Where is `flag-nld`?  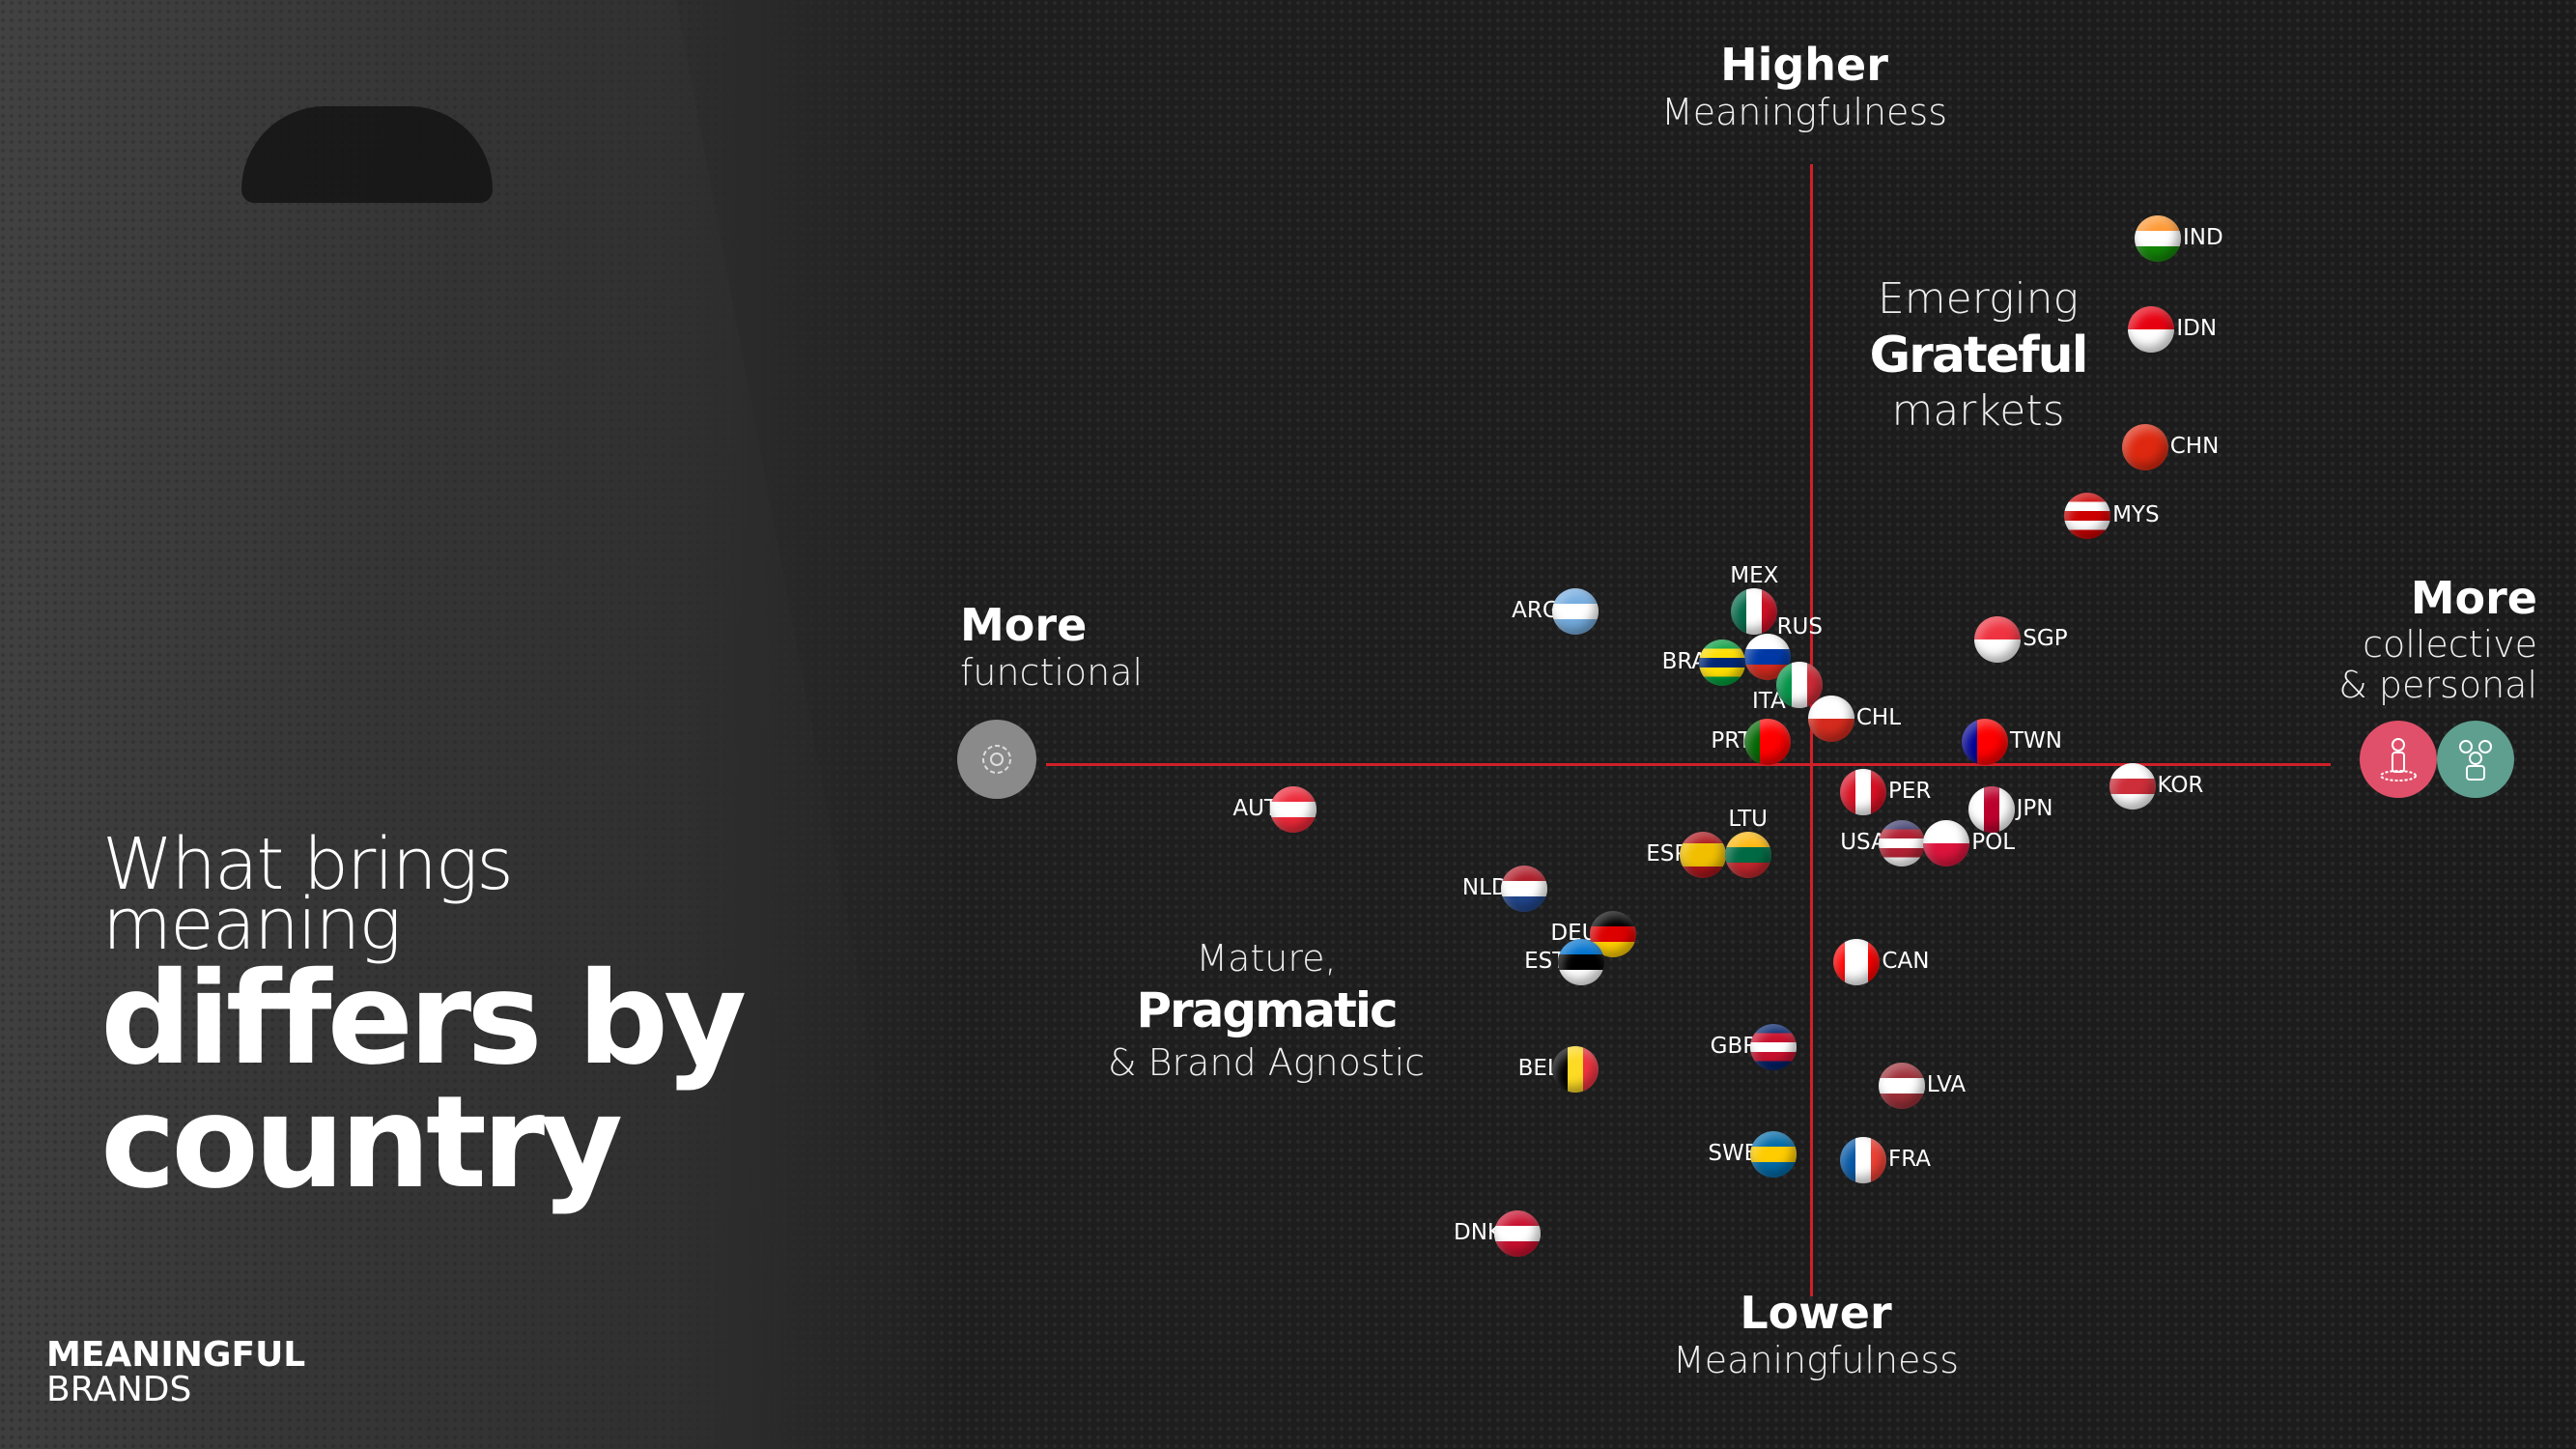 flag-nld is located at coordinates (1523, 888).